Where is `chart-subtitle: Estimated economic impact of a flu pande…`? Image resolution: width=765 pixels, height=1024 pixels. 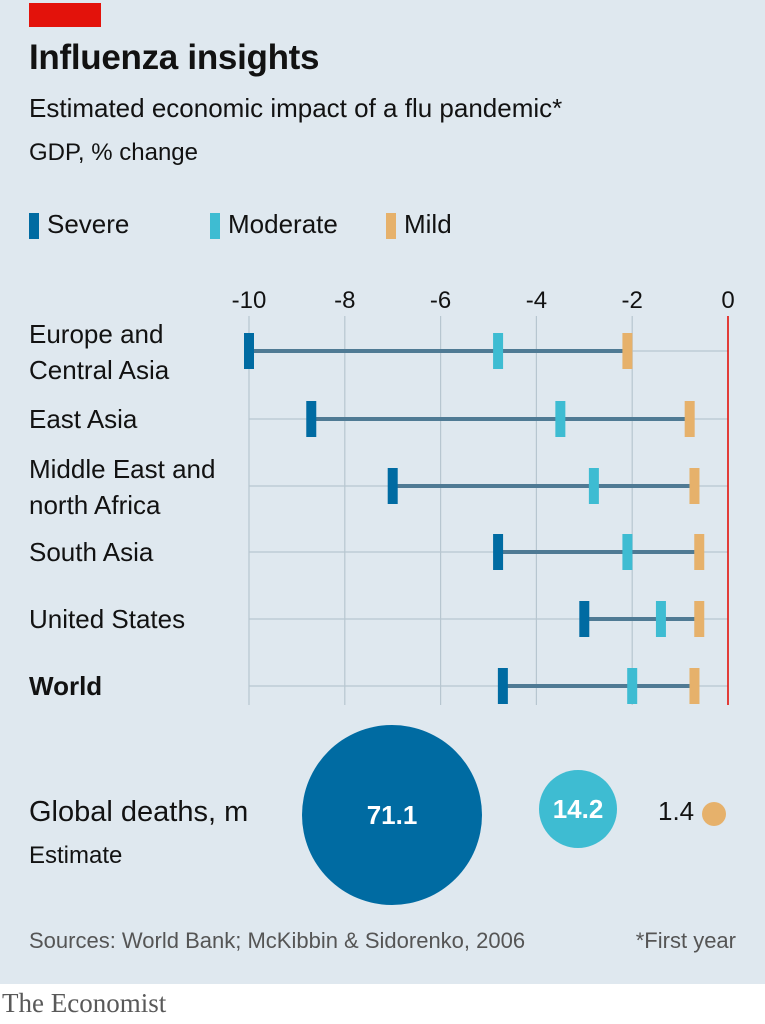
chart-subtitle: Estimated economic impact of a flu pande… is located at coordinates (296, 108).